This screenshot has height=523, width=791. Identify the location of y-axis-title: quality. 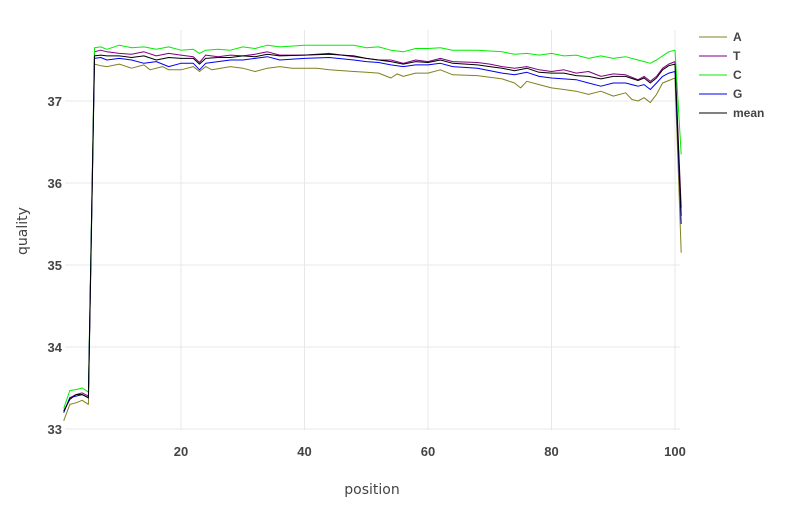
(23, 231).